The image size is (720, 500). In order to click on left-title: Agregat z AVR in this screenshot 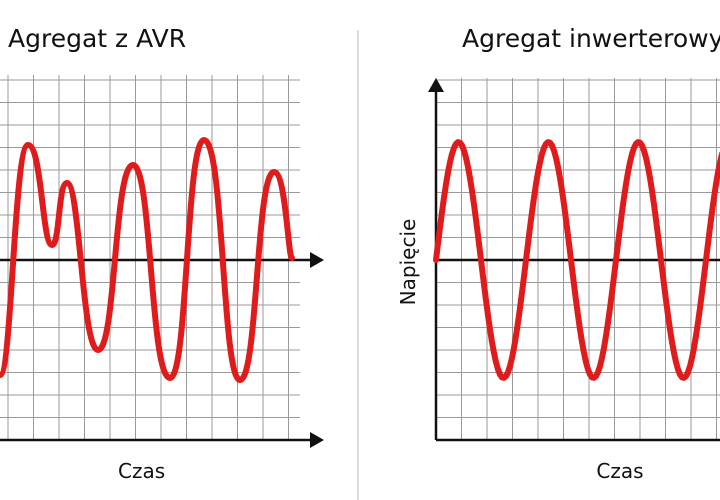, I will do `click(97, 38)`.